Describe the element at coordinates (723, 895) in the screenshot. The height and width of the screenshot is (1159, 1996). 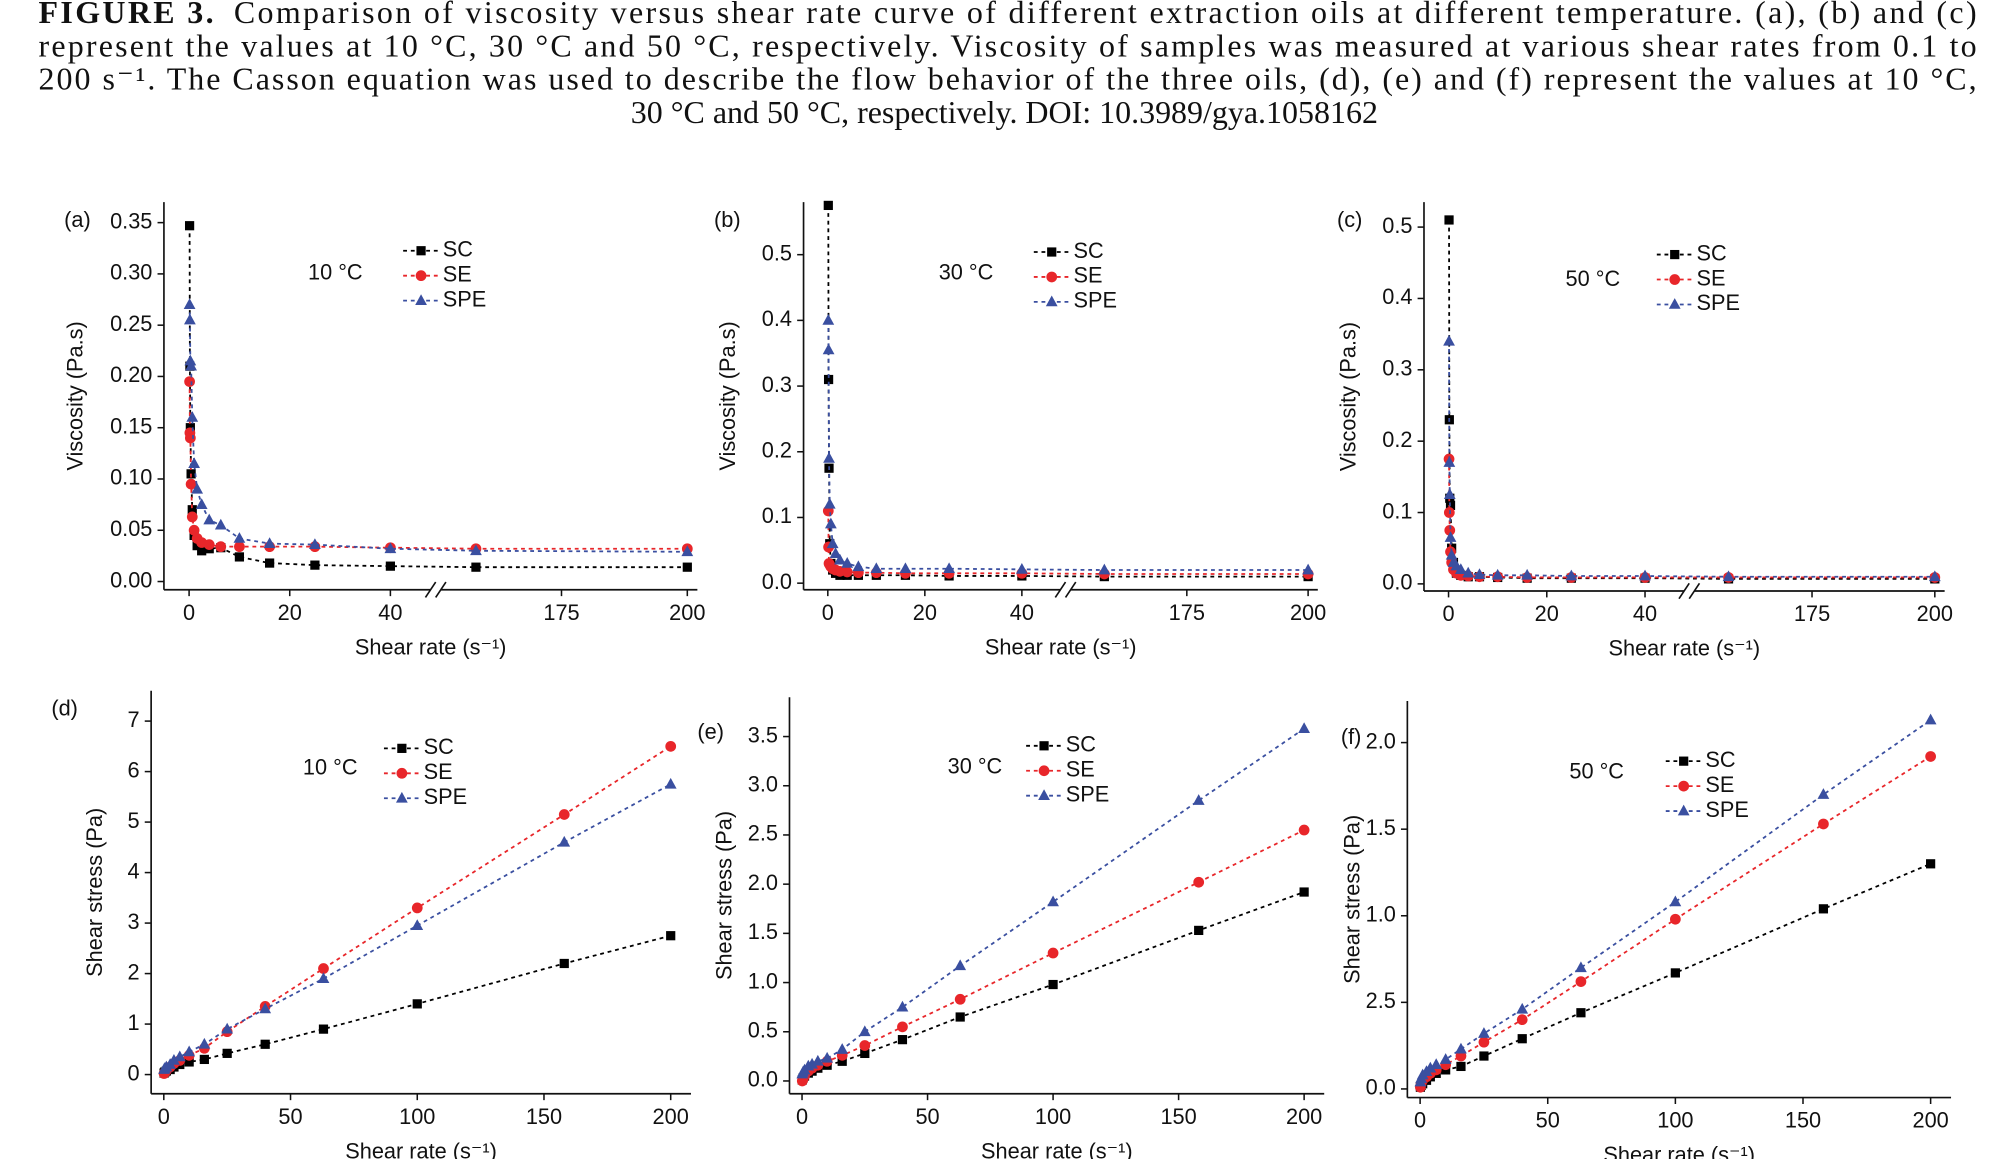
I see `y-axis-title: Shear stress (Pa)` at that location.